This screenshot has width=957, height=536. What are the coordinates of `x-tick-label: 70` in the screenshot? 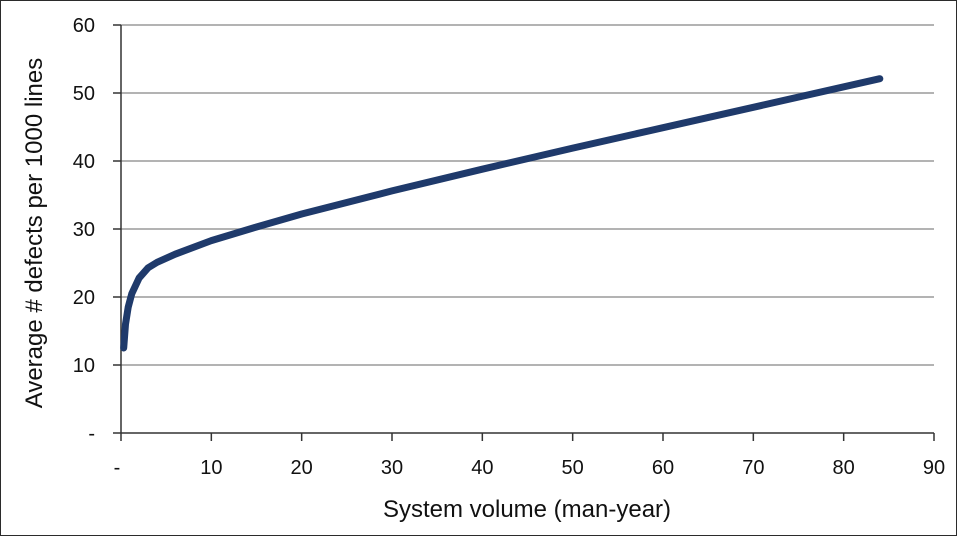 It's located at (753, 468).